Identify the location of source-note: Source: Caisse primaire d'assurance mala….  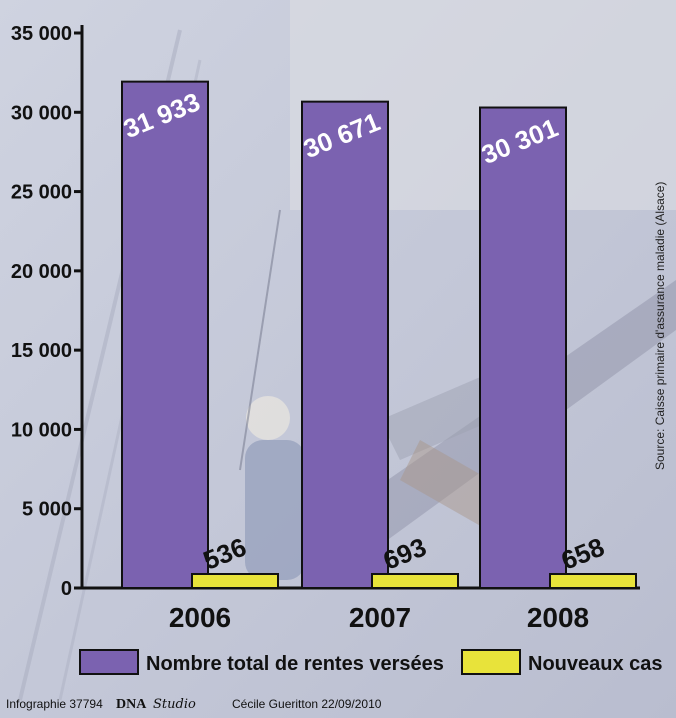
(660, 326).